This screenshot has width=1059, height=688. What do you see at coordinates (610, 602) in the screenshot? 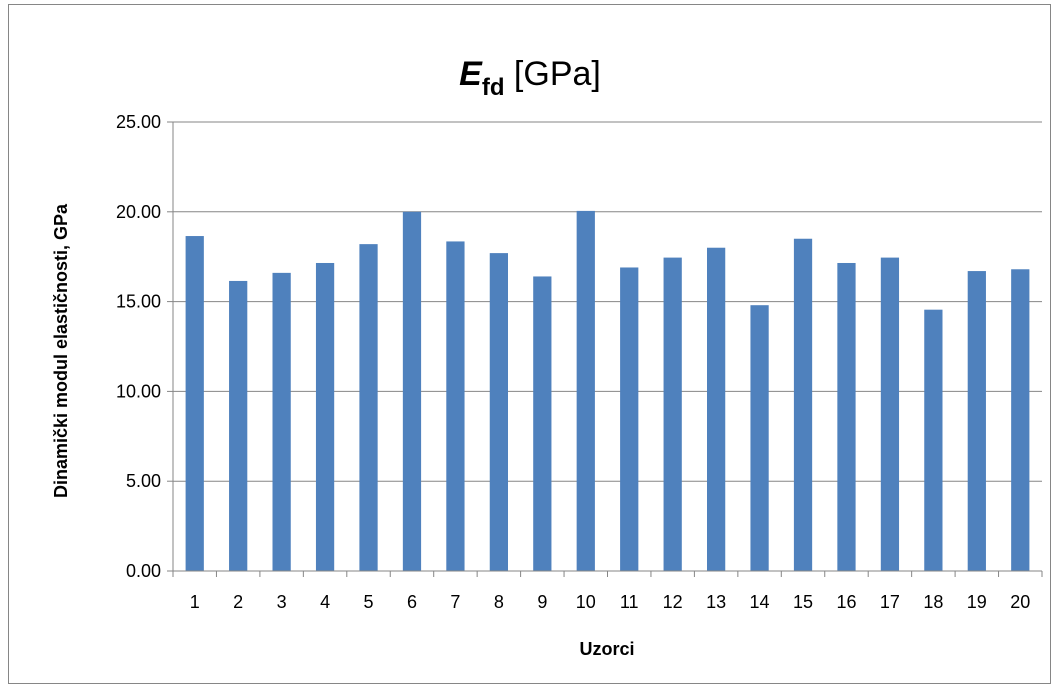
I see `x-tick-labels: 1 2 3 4 5 6 7 8 9 10 11 12 13 14 15 16 17 18 19 20` at bounding box center [610, 602].